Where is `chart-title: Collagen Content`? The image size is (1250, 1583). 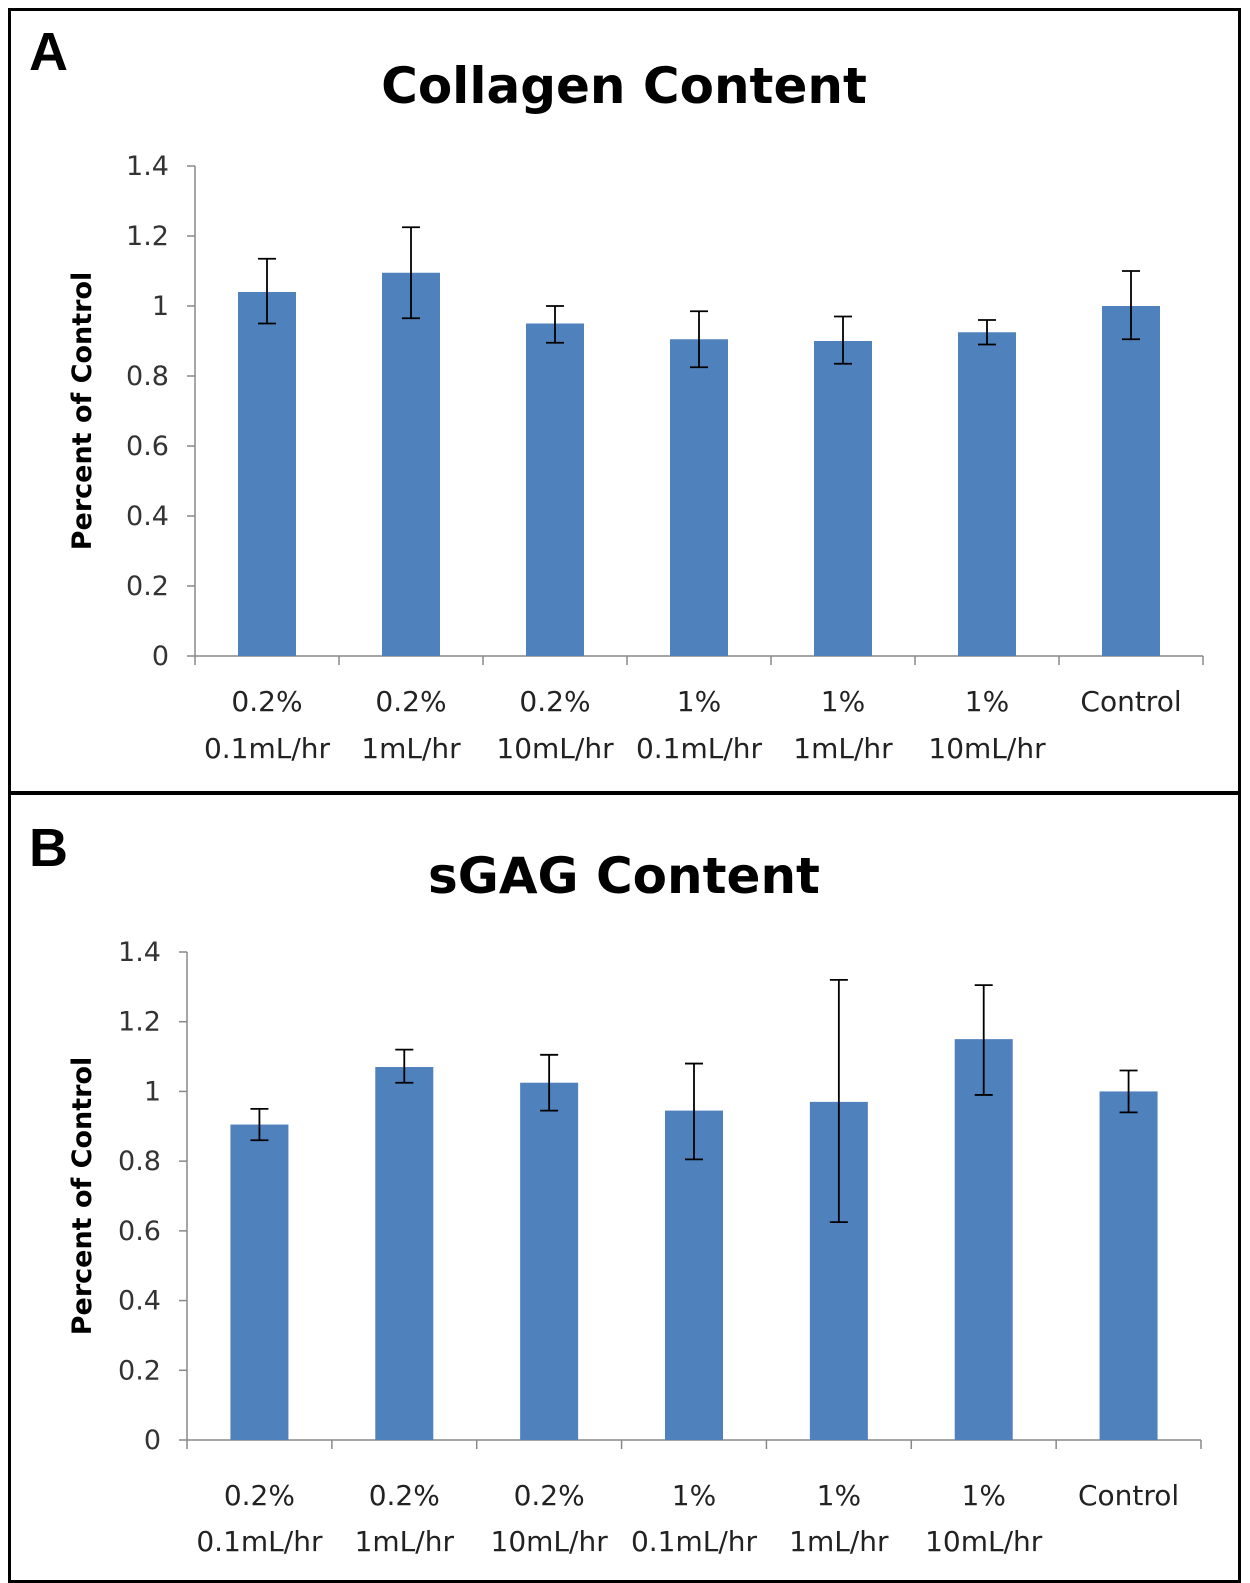
chart-title: Collagen Content is located at coordinates (624, 86).